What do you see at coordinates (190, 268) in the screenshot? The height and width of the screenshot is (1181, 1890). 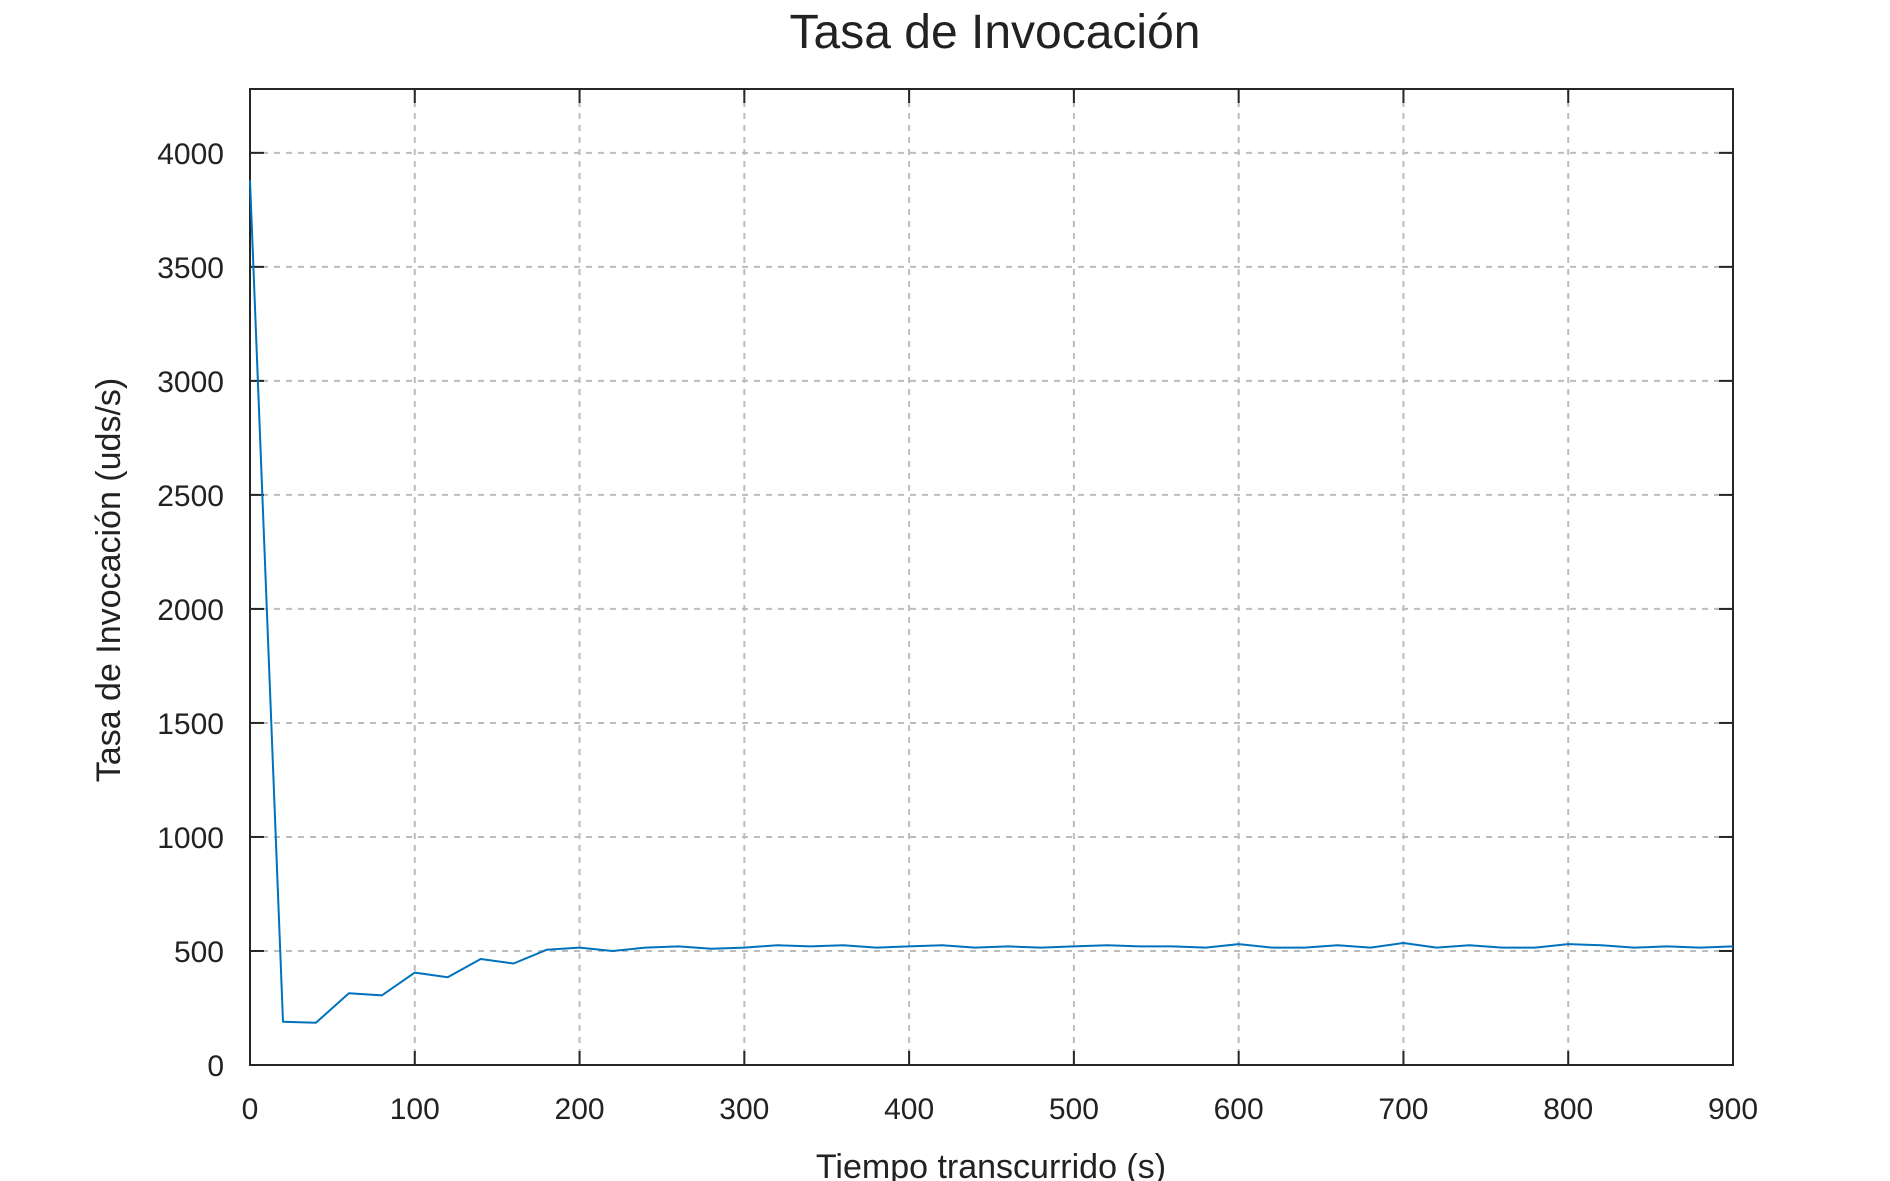 I see `y-tick-label: 3500` at bounding box center [190, 268].